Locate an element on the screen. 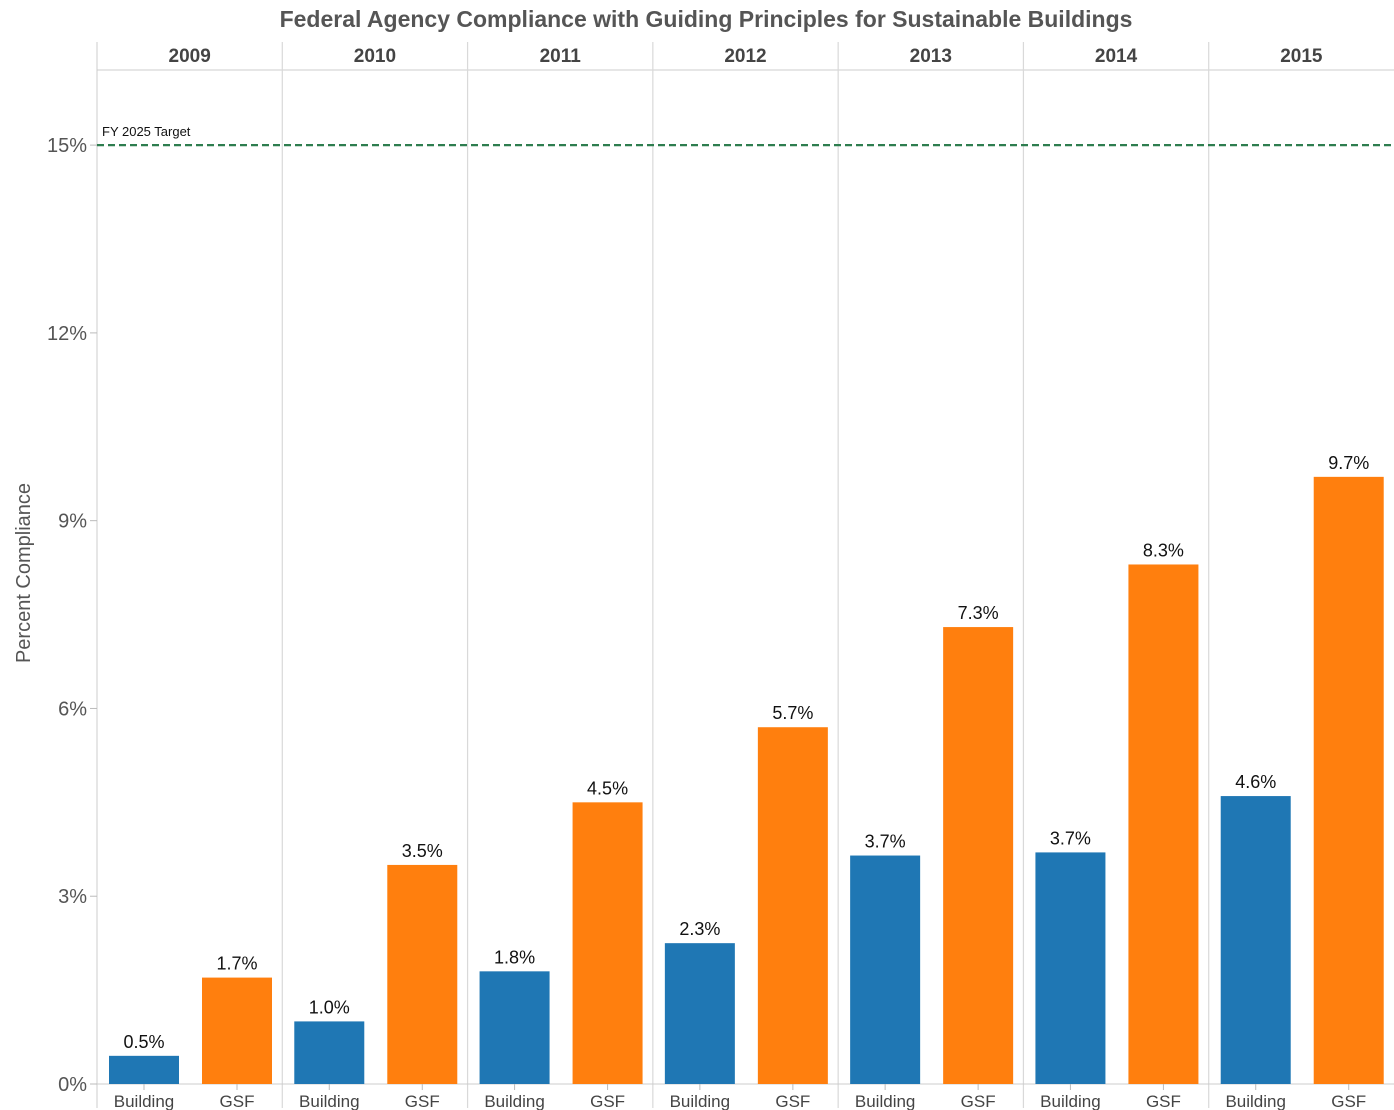 This screenshot has width=1394, height=1110. target-line-label: FY 2025 Target is located at coordinates (146, 131).